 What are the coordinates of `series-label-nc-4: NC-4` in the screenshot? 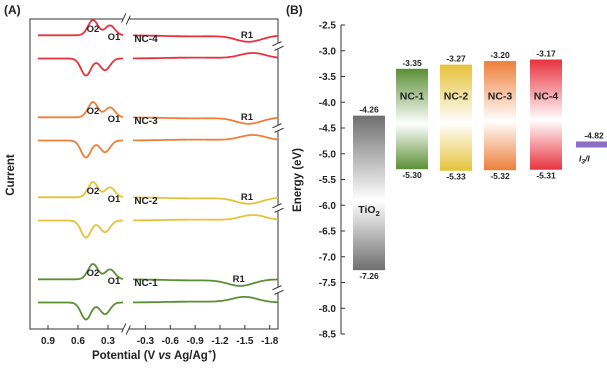 It's located at (146, 39).